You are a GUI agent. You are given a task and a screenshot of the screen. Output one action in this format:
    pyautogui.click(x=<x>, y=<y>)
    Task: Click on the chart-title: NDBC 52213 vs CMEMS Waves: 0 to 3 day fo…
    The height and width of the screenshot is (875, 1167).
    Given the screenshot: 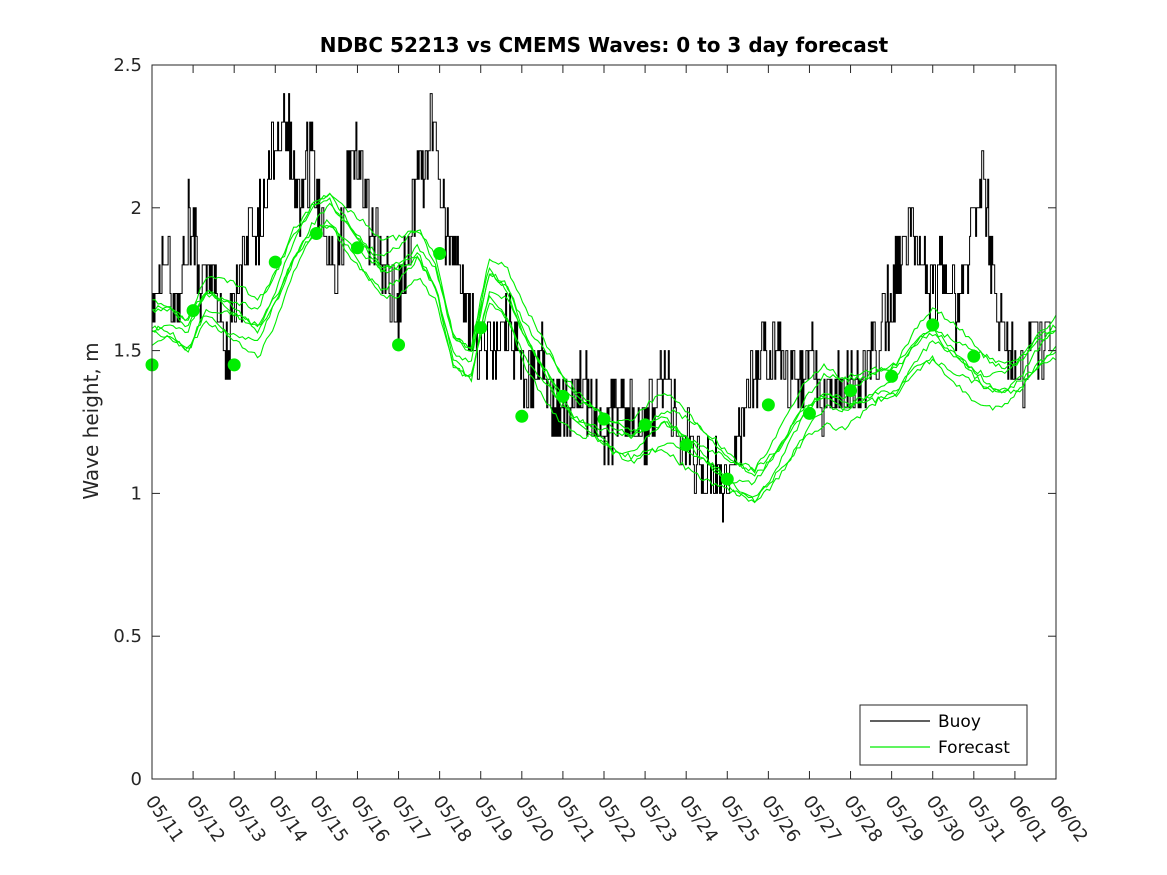 What is the action you would take?
    pyautogui.click(x=604, y=45)
    